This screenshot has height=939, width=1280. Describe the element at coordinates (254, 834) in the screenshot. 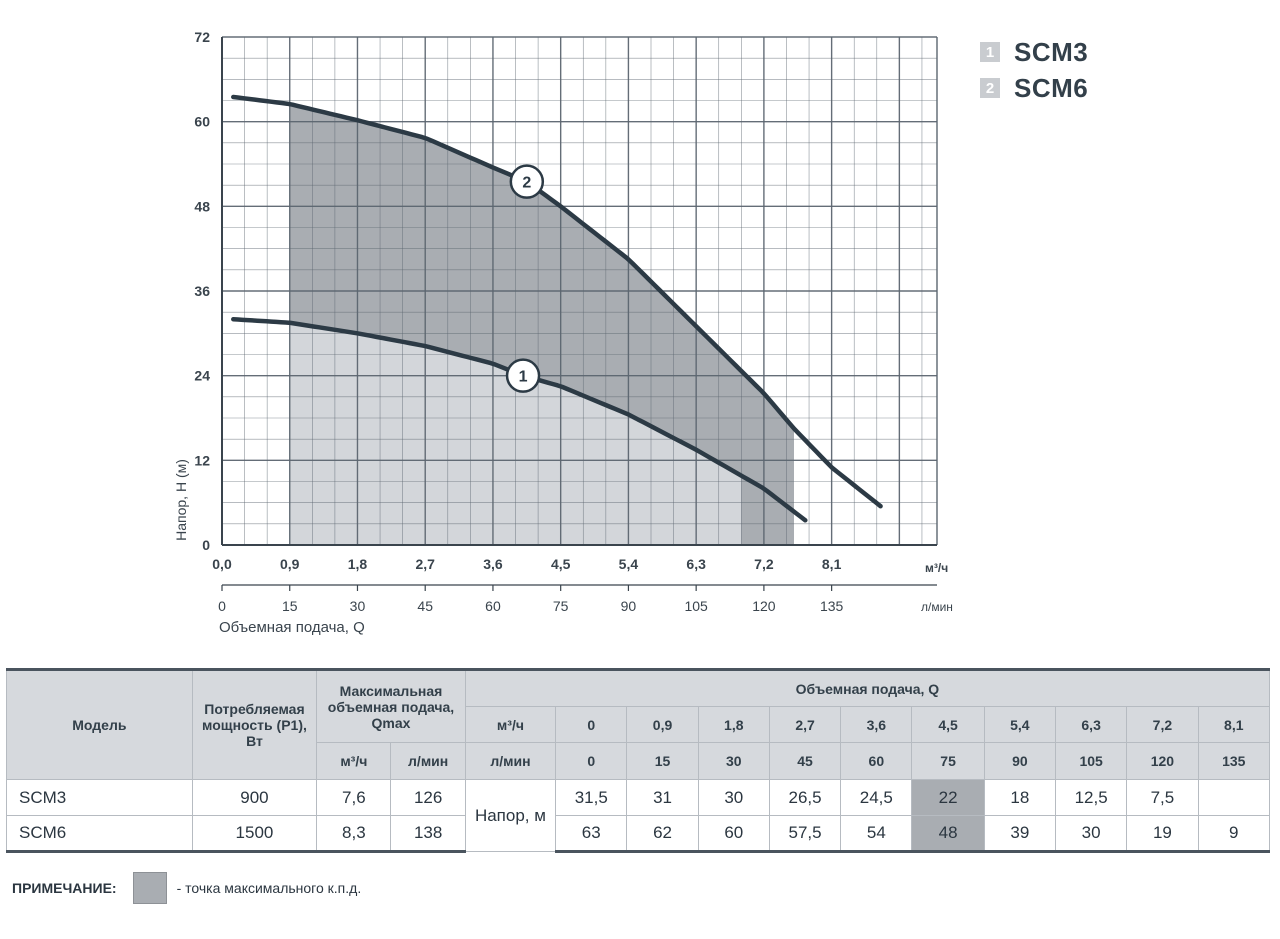

I see `power-value: 1500` at that location.